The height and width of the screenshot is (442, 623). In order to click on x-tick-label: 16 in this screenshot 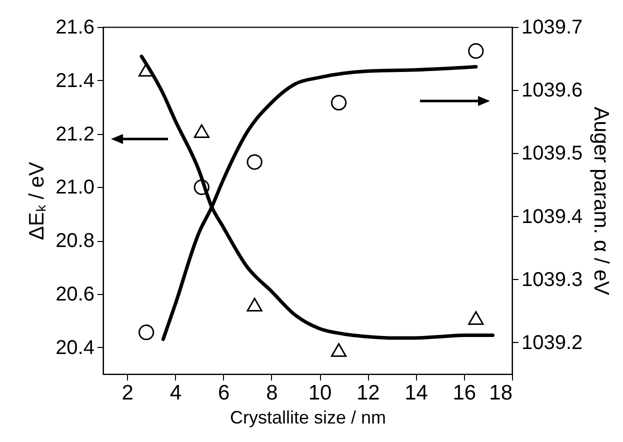, I will do `click(464, 393)`.